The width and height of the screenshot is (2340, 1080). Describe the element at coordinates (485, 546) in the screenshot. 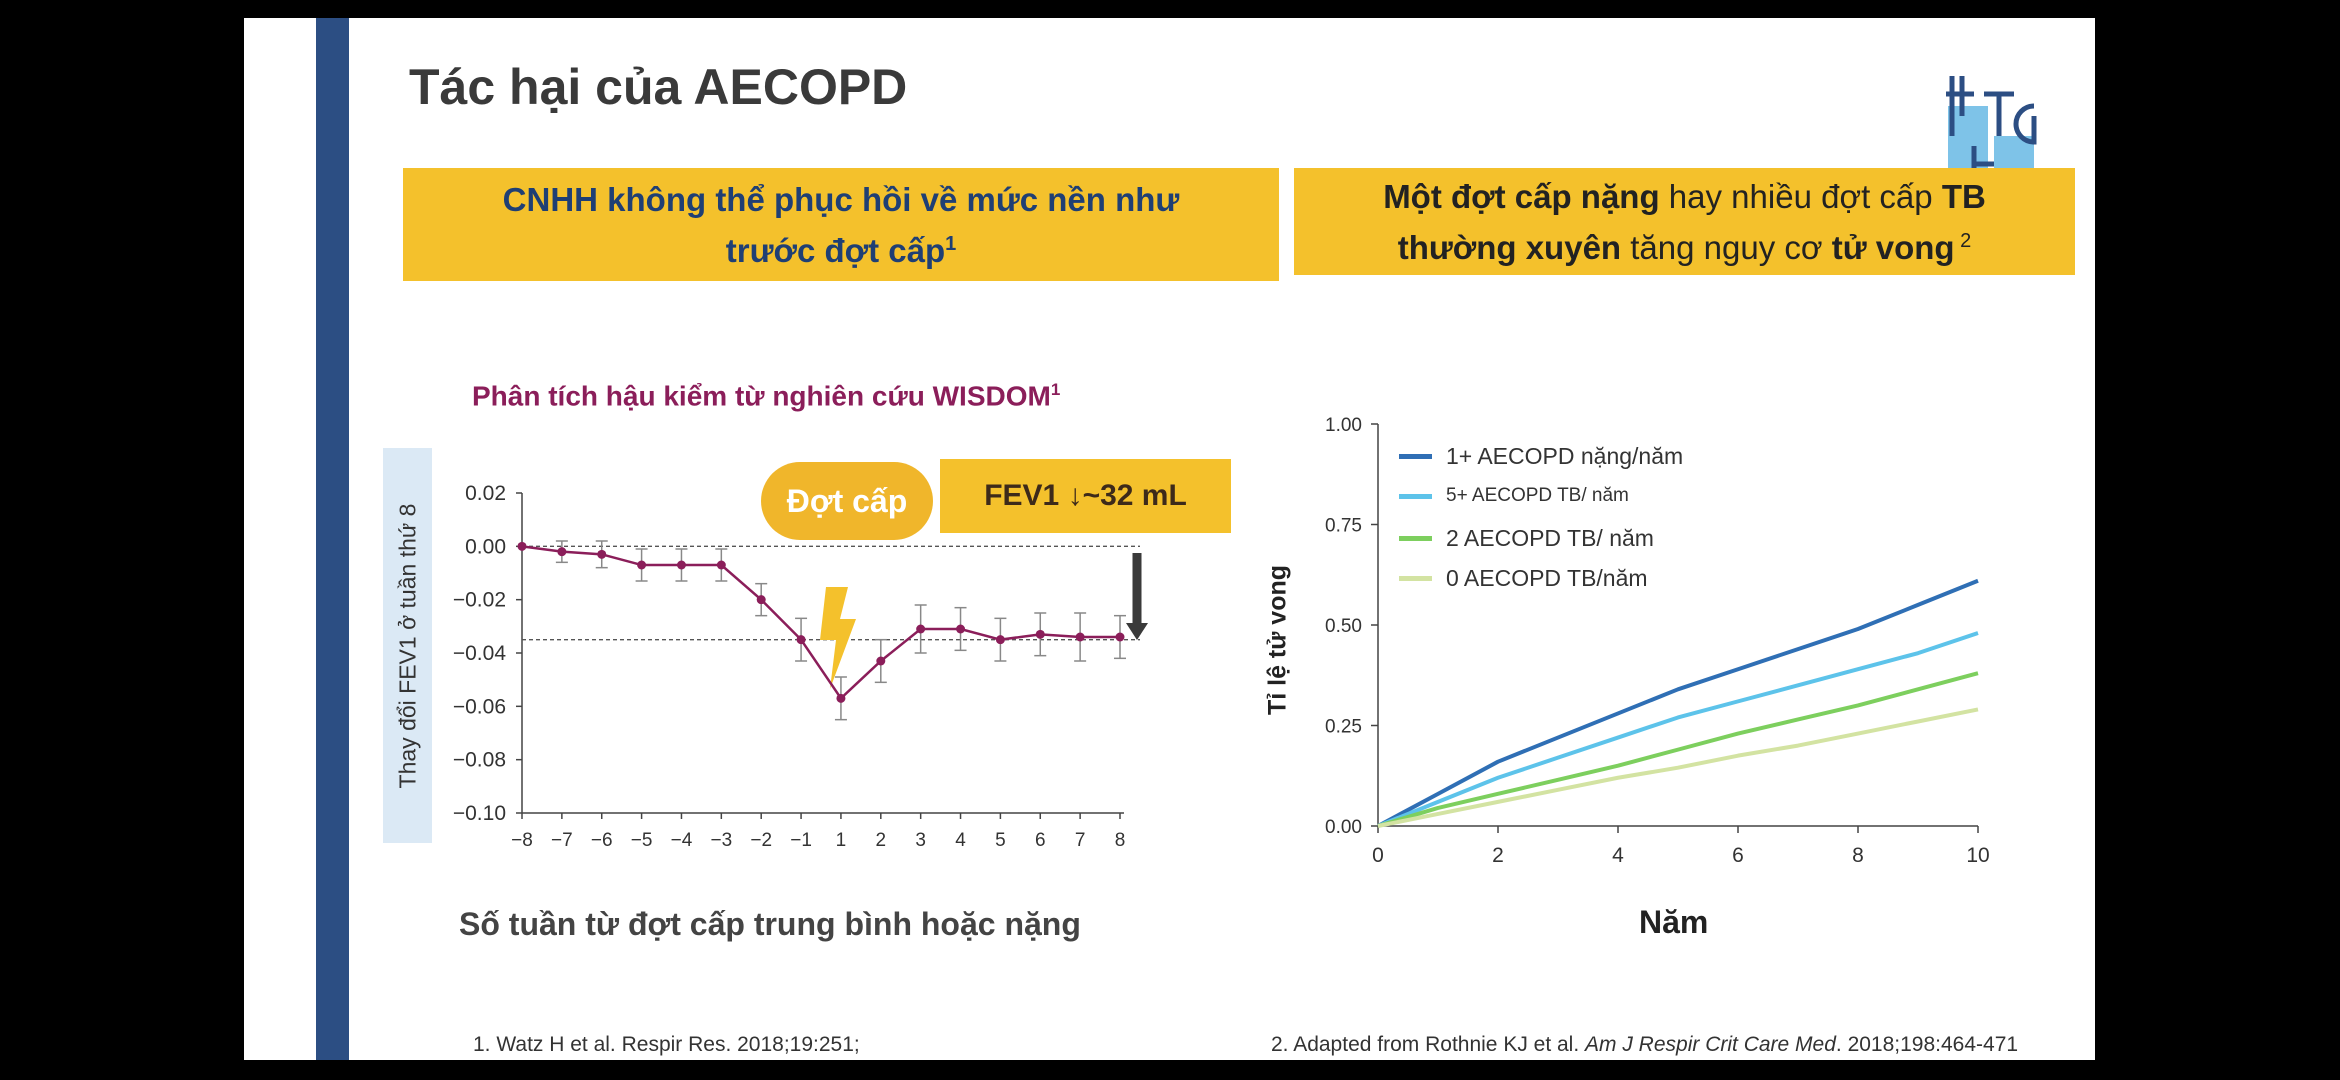

I see `left-y-tick-label: 0.00` at that location.